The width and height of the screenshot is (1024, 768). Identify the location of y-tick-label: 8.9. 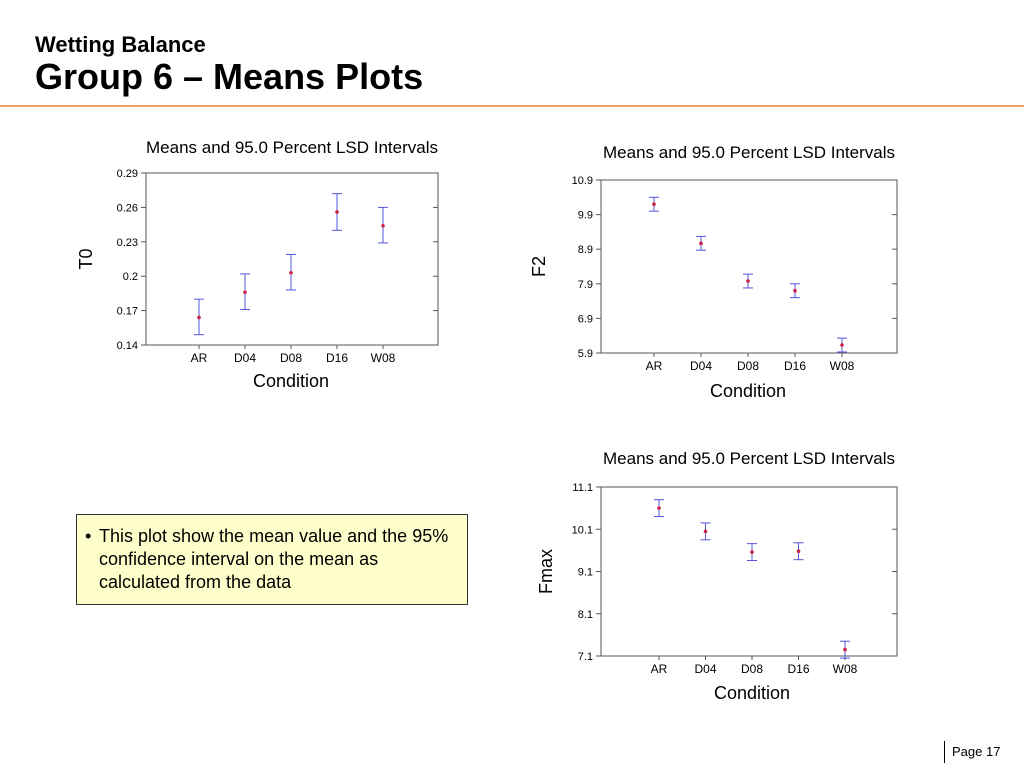
(585, 250).